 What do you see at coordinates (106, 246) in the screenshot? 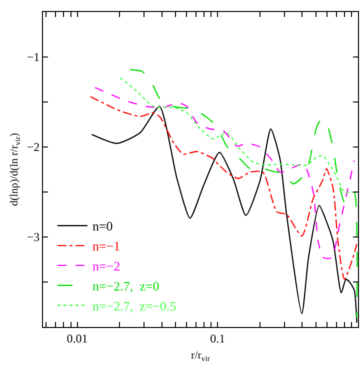
I see `legend-label: n=−1` at bounding box center [106, 246].